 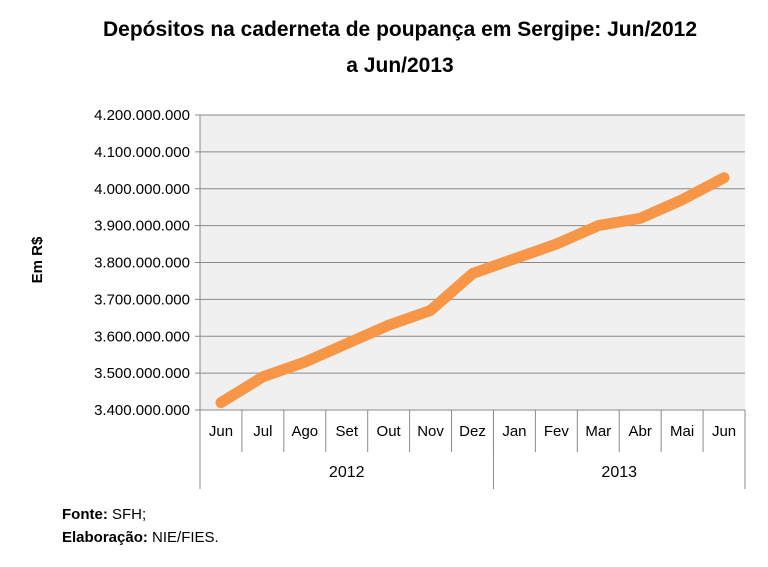 I want to click on month-label: Mai, so click(x=682, y=431).